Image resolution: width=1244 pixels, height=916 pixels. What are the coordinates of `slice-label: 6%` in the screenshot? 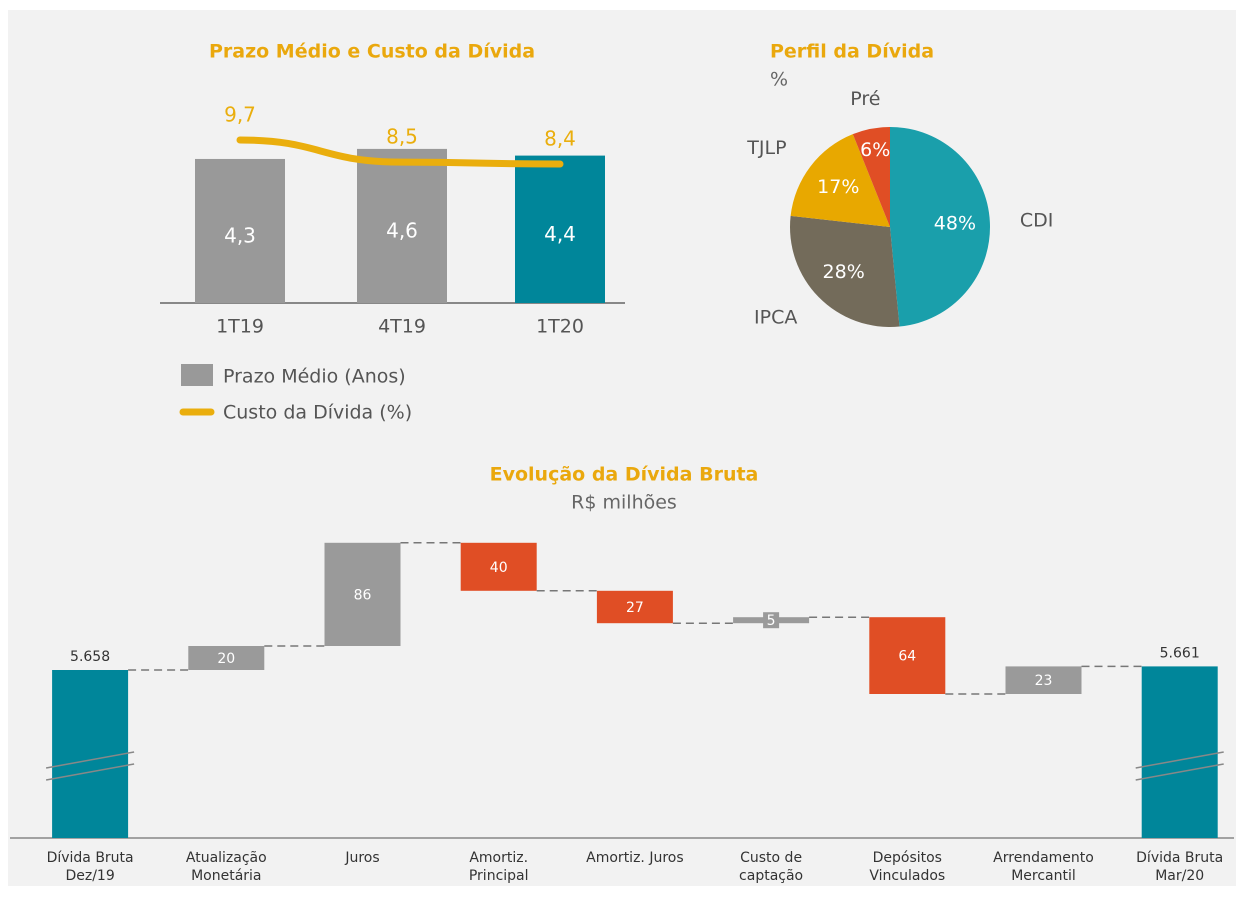 It's located at (875, 150).